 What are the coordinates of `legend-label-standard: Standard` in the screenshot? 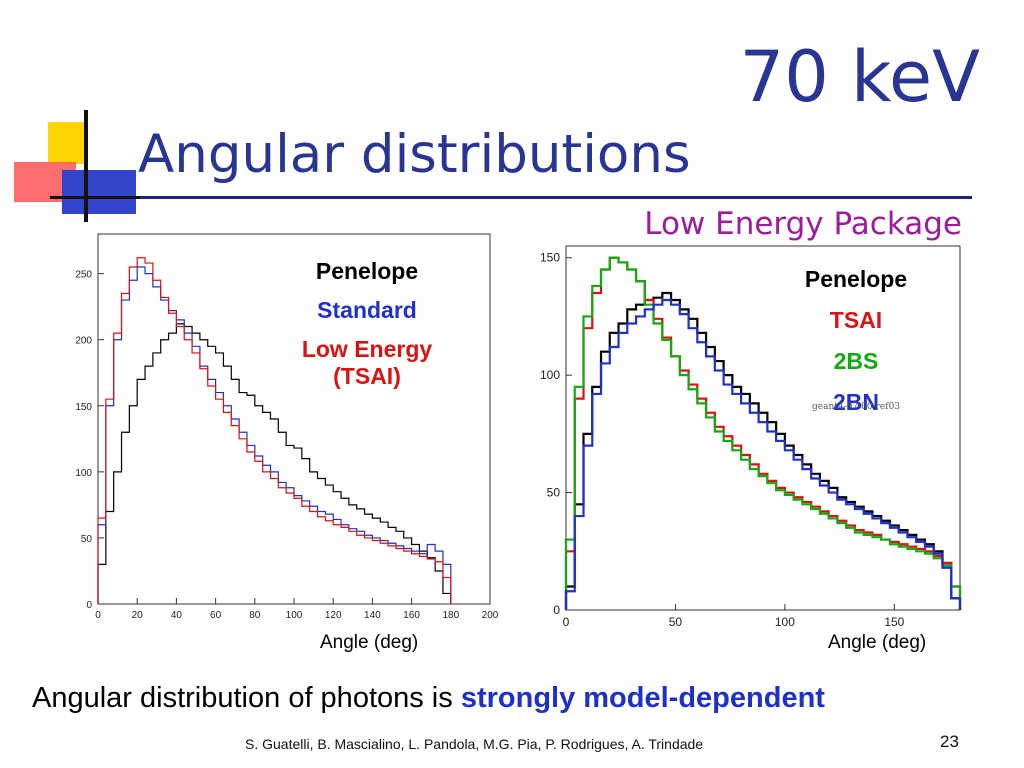 It's located at (367, 310).